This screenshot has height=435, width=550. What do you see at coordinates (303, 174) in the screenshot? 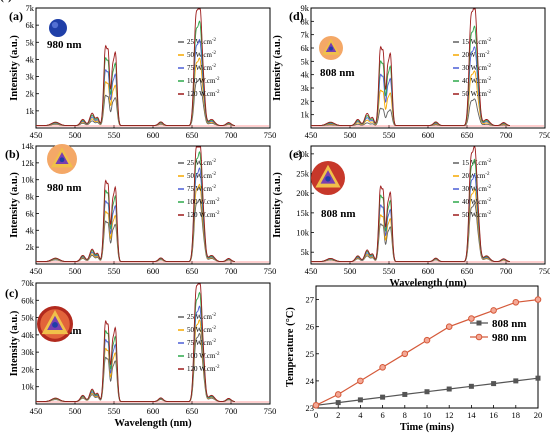
I see `y-tick-label: 25k` at bounding box center [303, 174].